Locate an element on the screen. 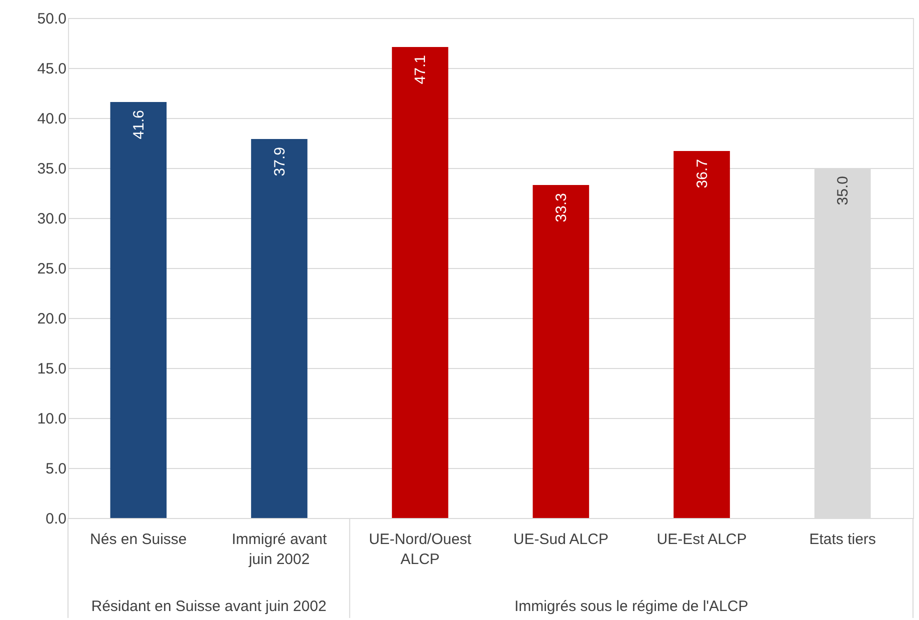  y-tick-label: 45.0 is located at coordinates (51, 69).